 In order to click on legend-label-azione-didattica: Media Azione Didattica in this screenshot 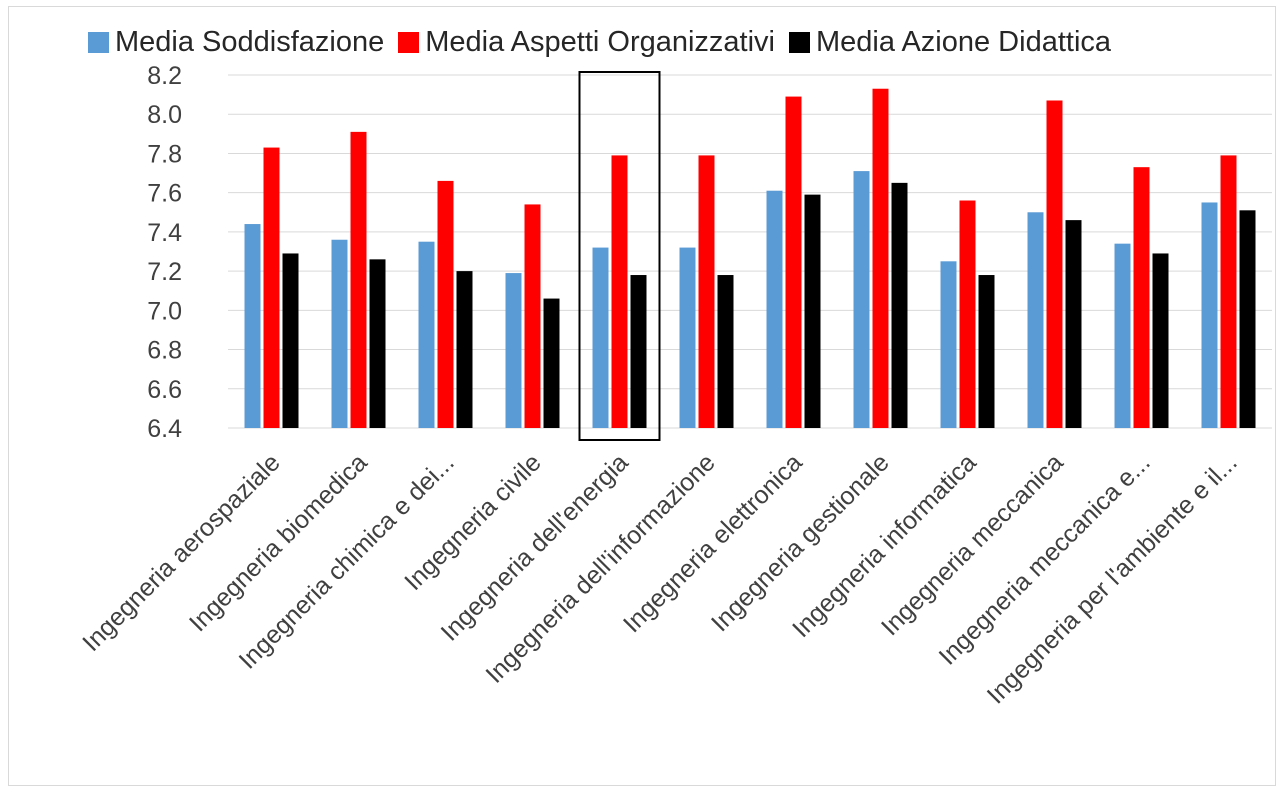, I will do `click(964, 42)`.